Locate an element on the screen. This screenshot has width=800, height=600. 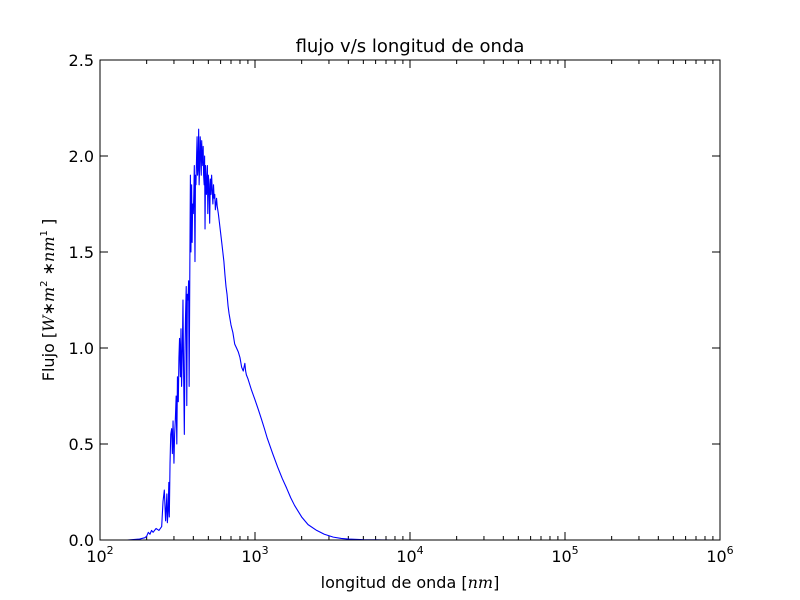
x-axis-label: longitud de onda [nm] is located at coordinates (410, 582).